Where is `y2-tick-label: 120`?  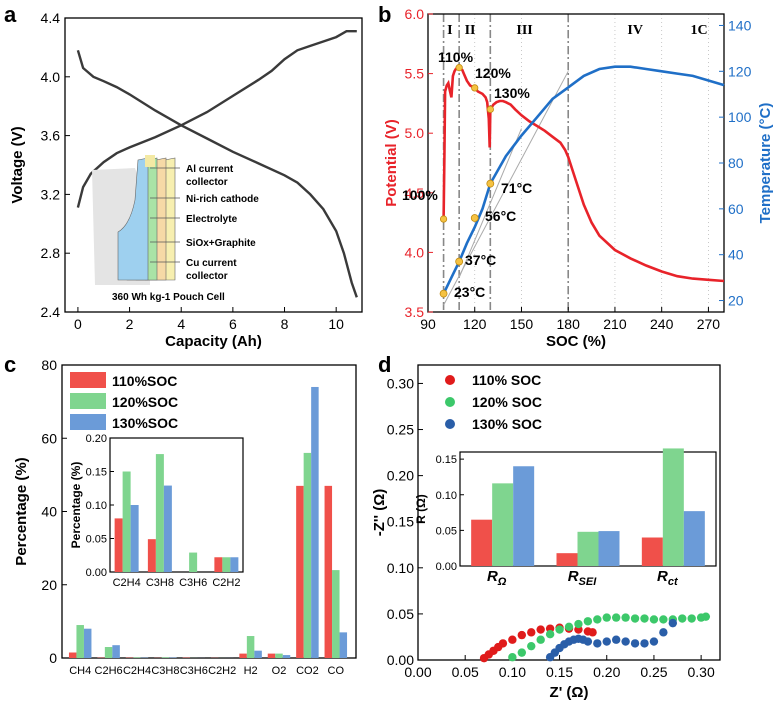 y2-tick-label: 120 is located at coordinates (740, 71).